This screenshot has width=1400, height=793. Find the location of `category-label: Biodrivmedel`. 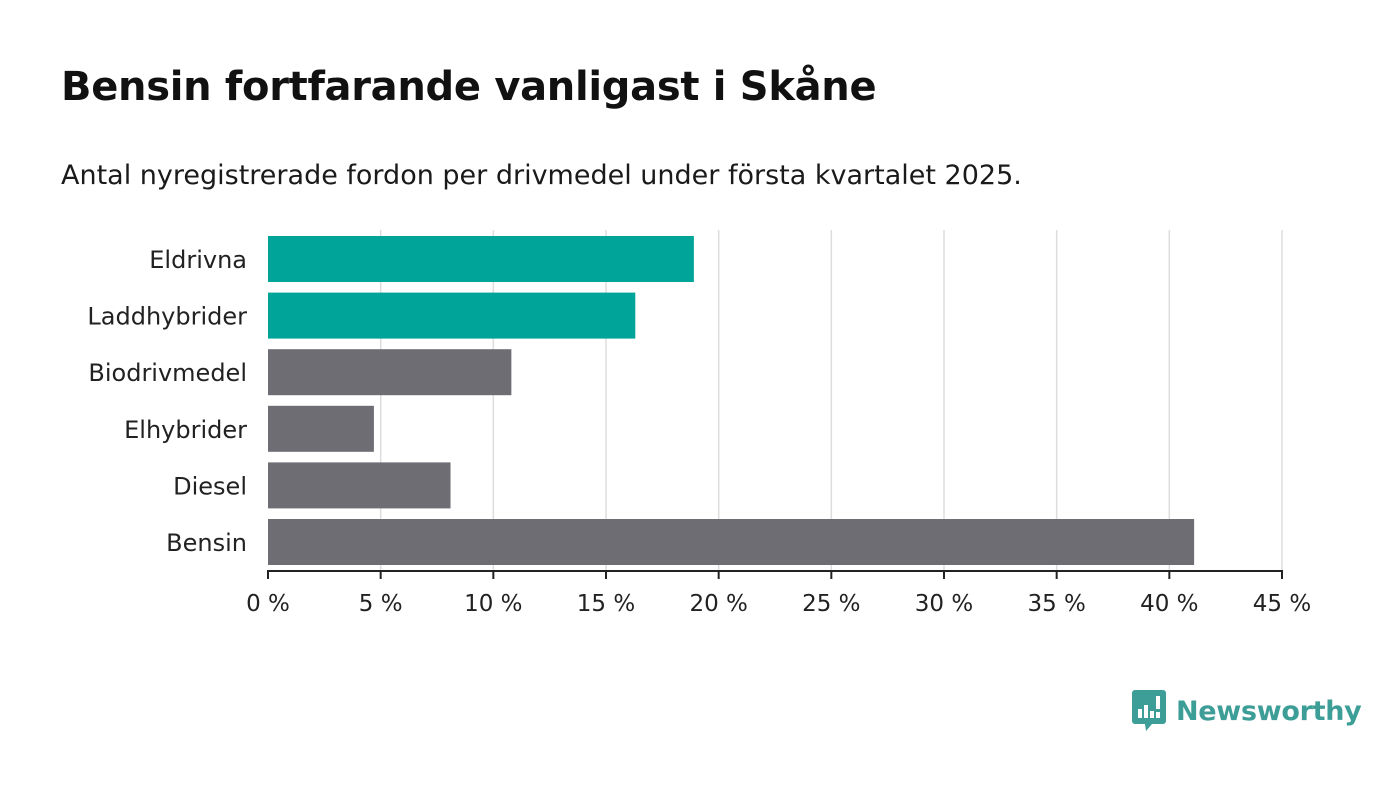

category-label: Biodrivmedel is located at coordinates (167, 373).